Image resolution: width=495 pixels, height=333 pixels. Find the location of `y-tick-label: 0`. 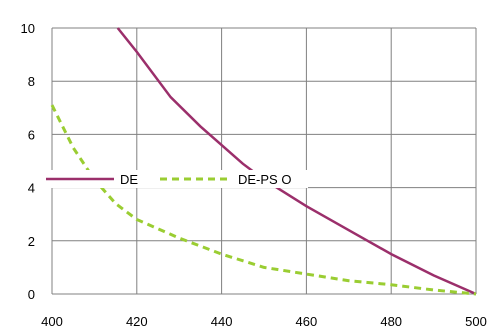

y-tick-label: 0 is located at coordinates (31, 294).